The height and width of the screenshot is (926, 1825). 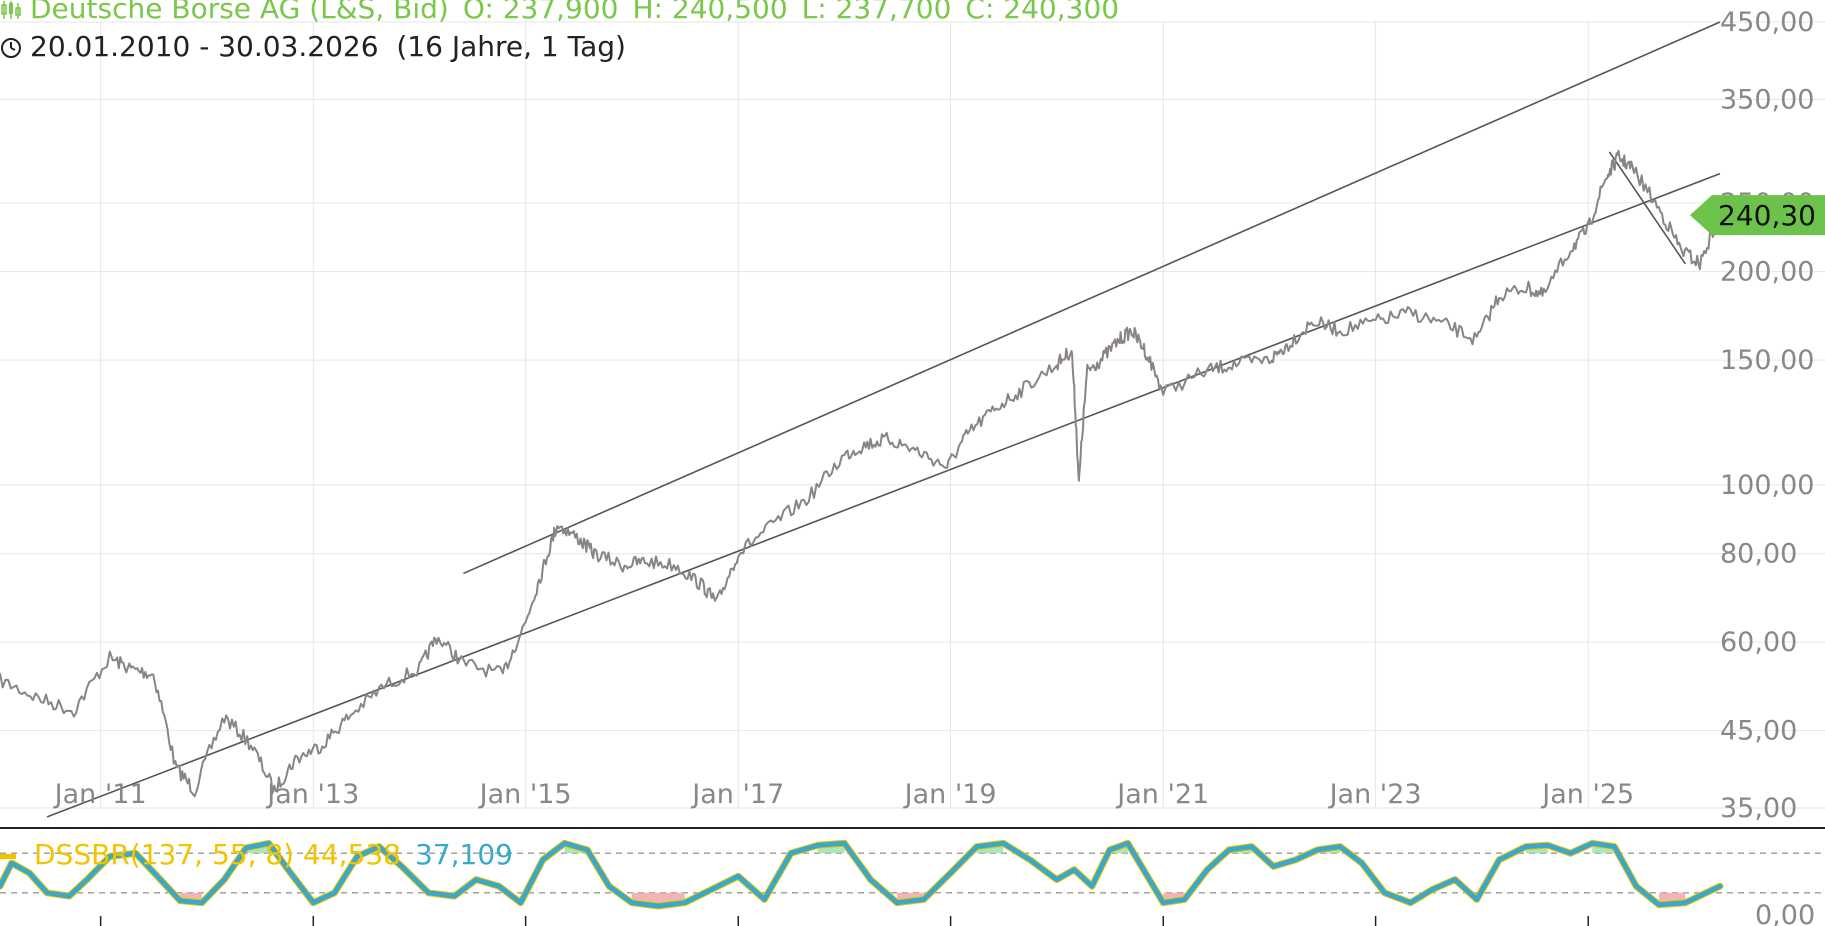 What do you see at coordinates (1647, 208) in the screenshot?
I see `trendline` at bounding box center [1647, 208].